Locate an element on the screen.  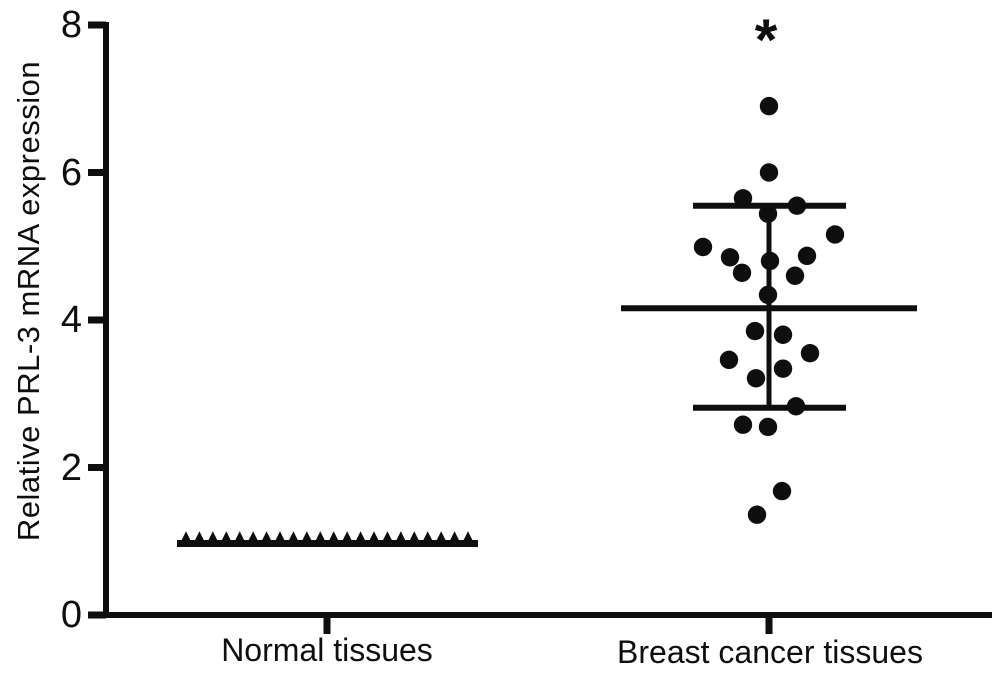
significance-asterisk: * is located at coordinates (766, 40).